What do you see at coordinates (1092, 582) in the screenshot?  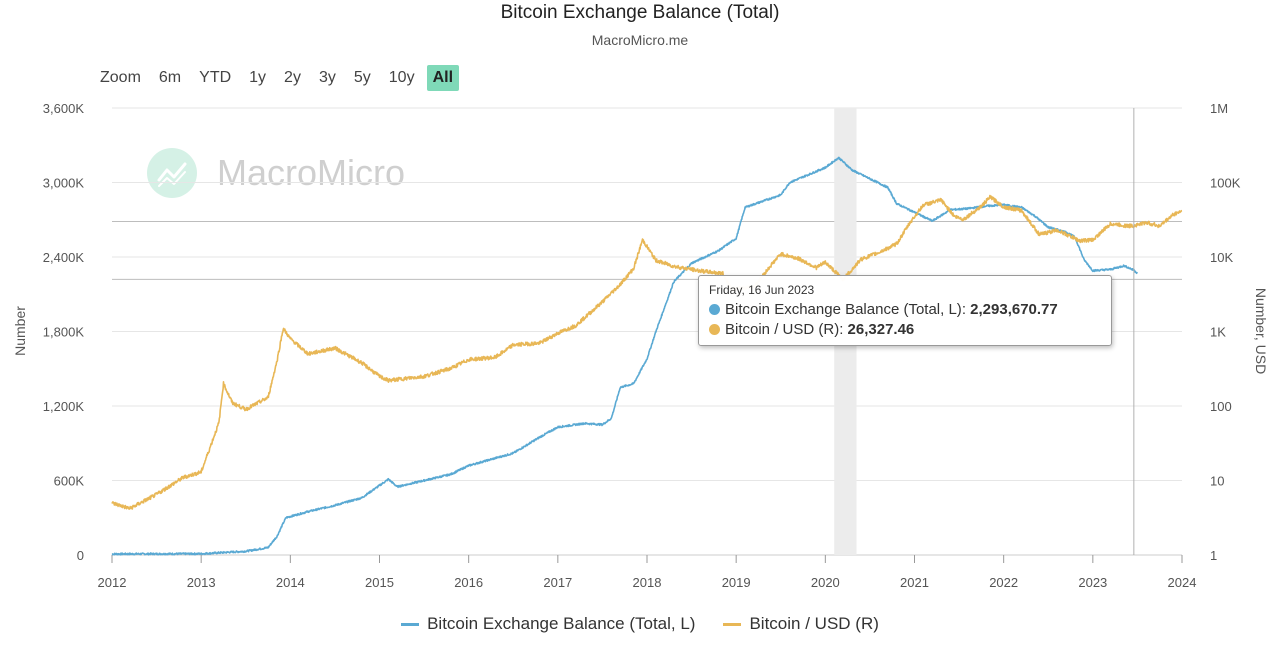 I see `x-tick-label: 2023` at bounding box center [1092, 582].